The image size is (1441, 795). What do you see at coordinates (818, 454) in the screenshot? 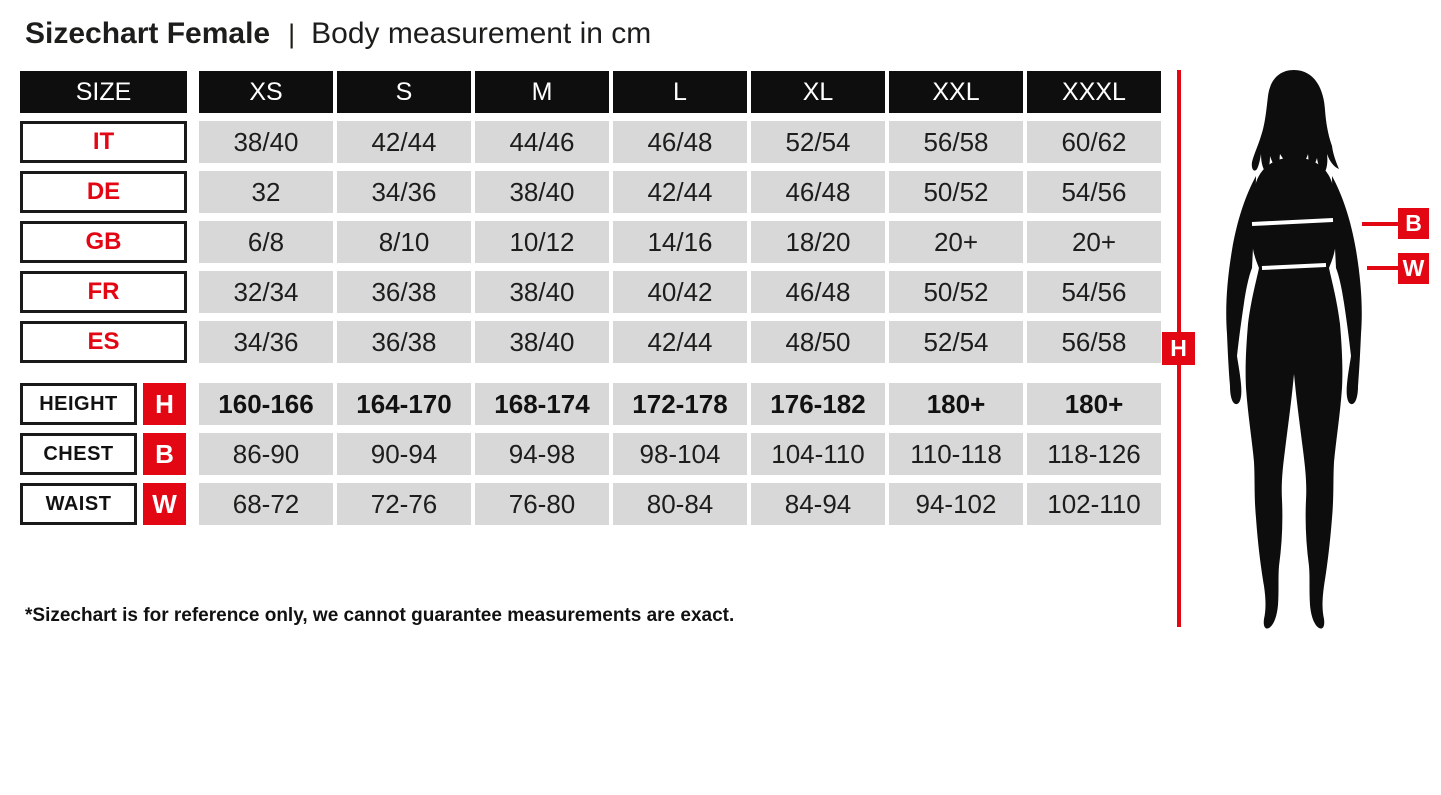
I see `table-cell: 104-110` at bounding box center [818, 454].